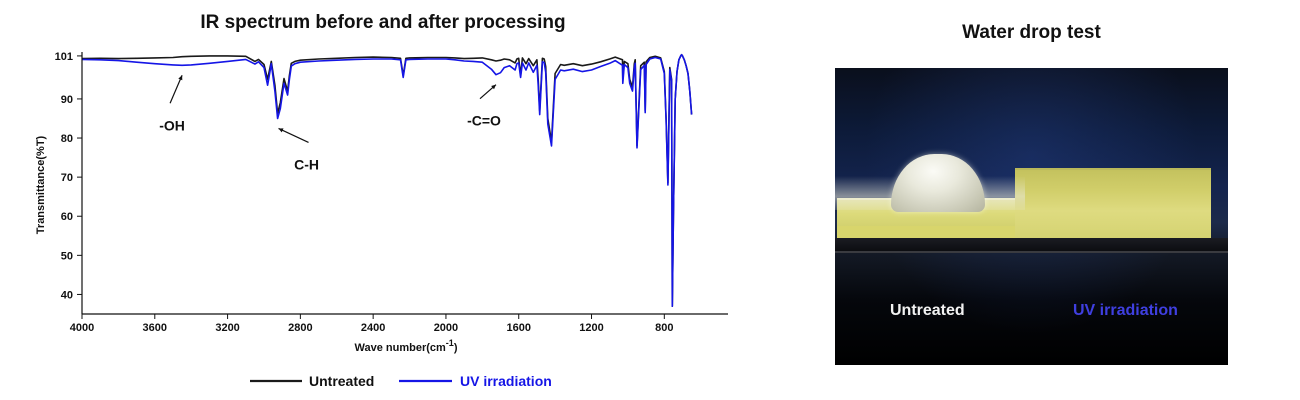  I want to click on x-tick-label: 1600, so click(518, 328).